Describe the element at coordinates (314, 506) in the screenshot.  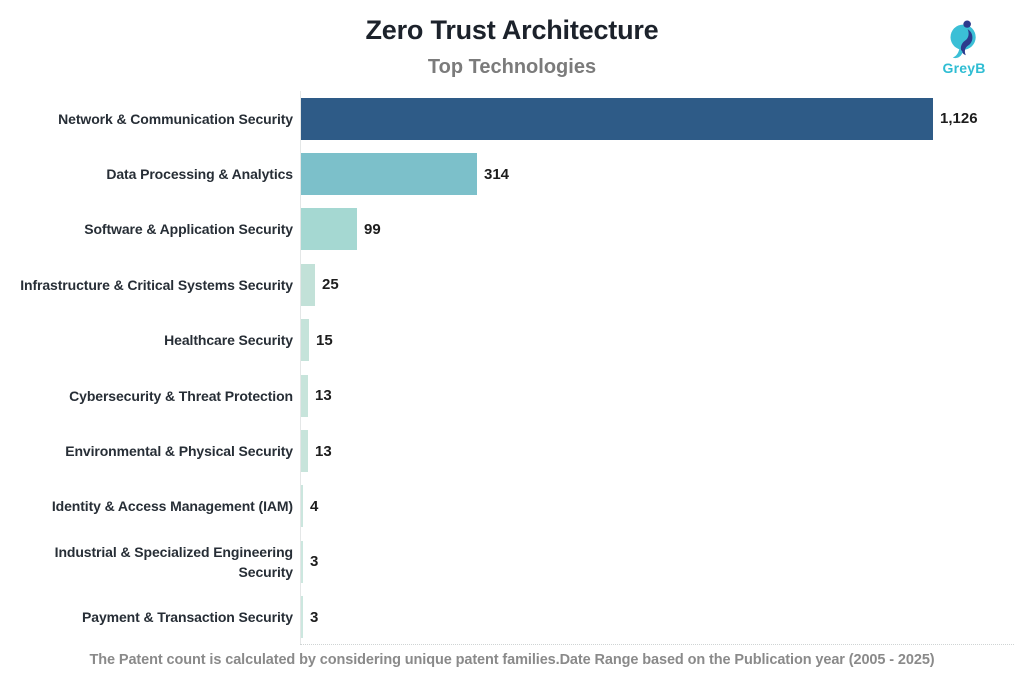
I see `value-label: 4` at that location.